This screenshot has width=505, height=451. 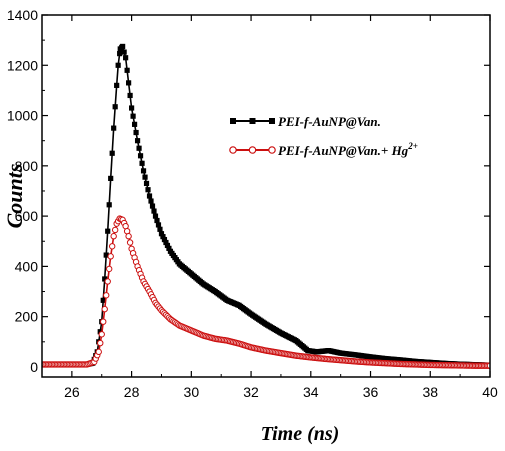 I want to click on x-tick-label: 40, so click(x=490, y=392).